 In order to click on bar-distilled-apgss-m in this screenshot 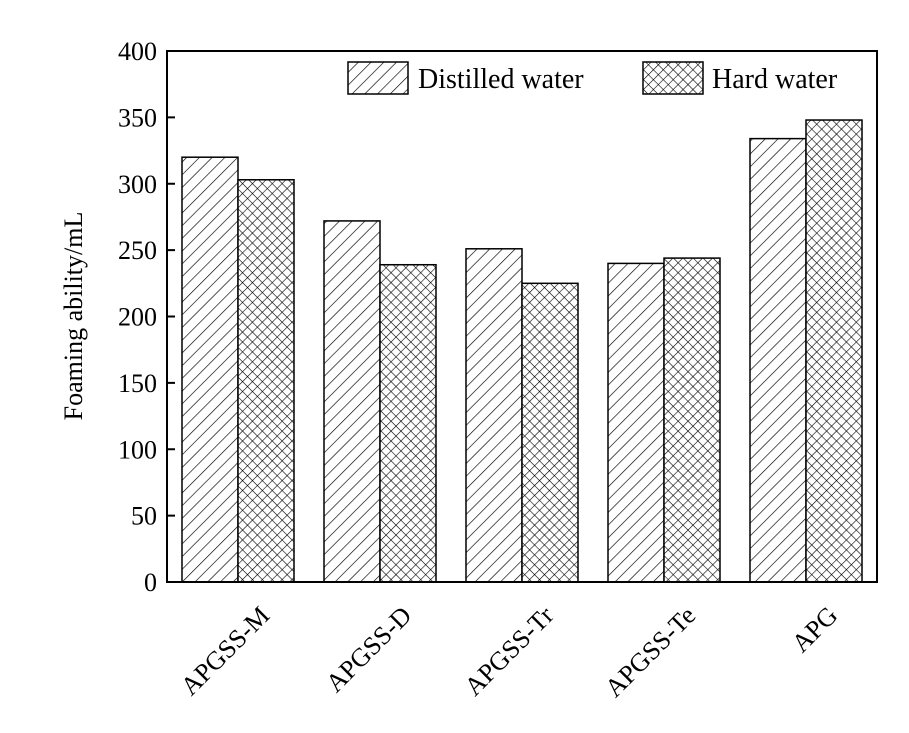, I will do `click(210, 369)`.